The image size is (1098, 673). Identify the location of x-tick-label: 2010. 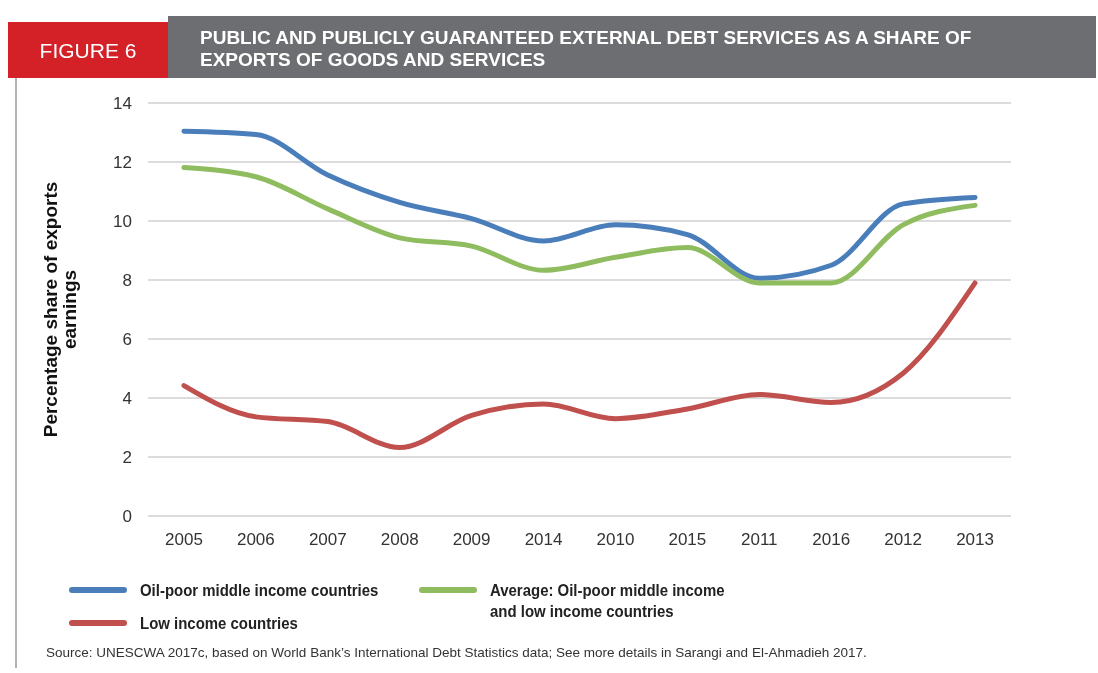
(615, 539).